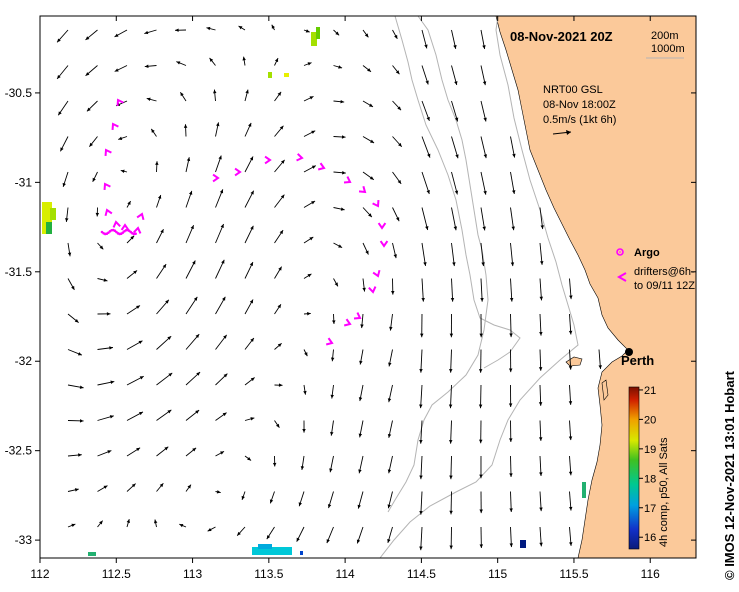 This screenshot has height=592, width=739. I want to click on x-tick-label: 114.5, so click(421, 574).